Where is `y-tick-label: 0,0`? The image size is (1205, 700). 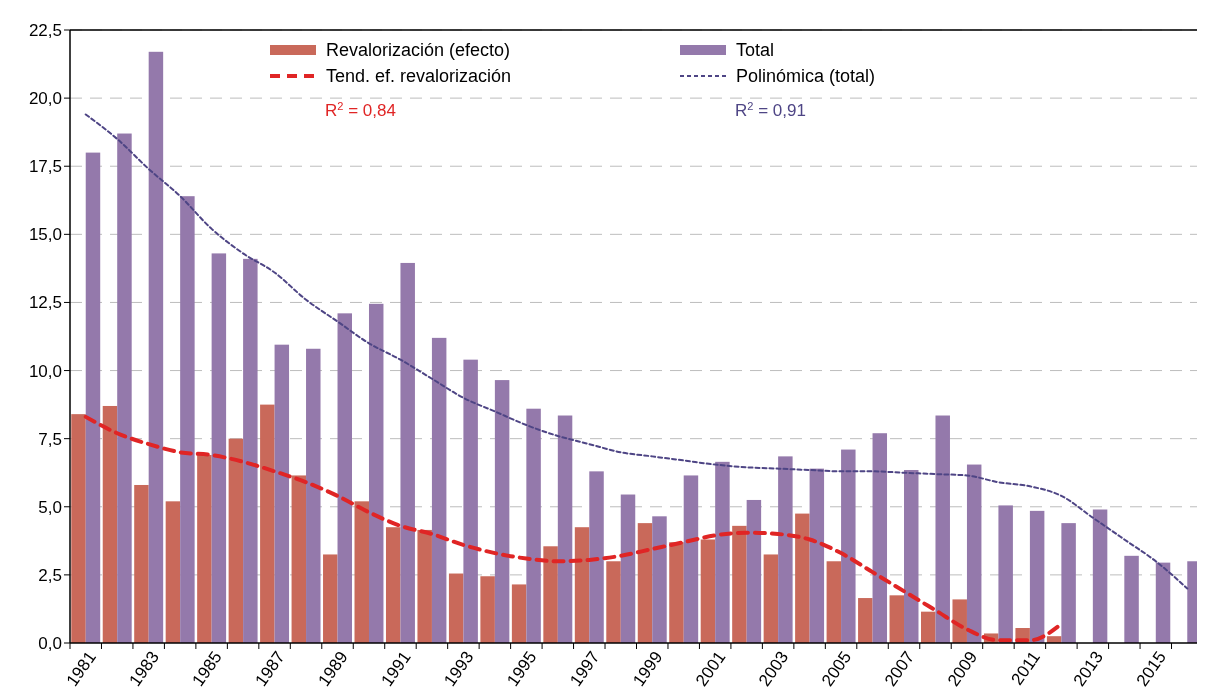 y-tick-label: 0,0 is located at coordinates (50, 643).